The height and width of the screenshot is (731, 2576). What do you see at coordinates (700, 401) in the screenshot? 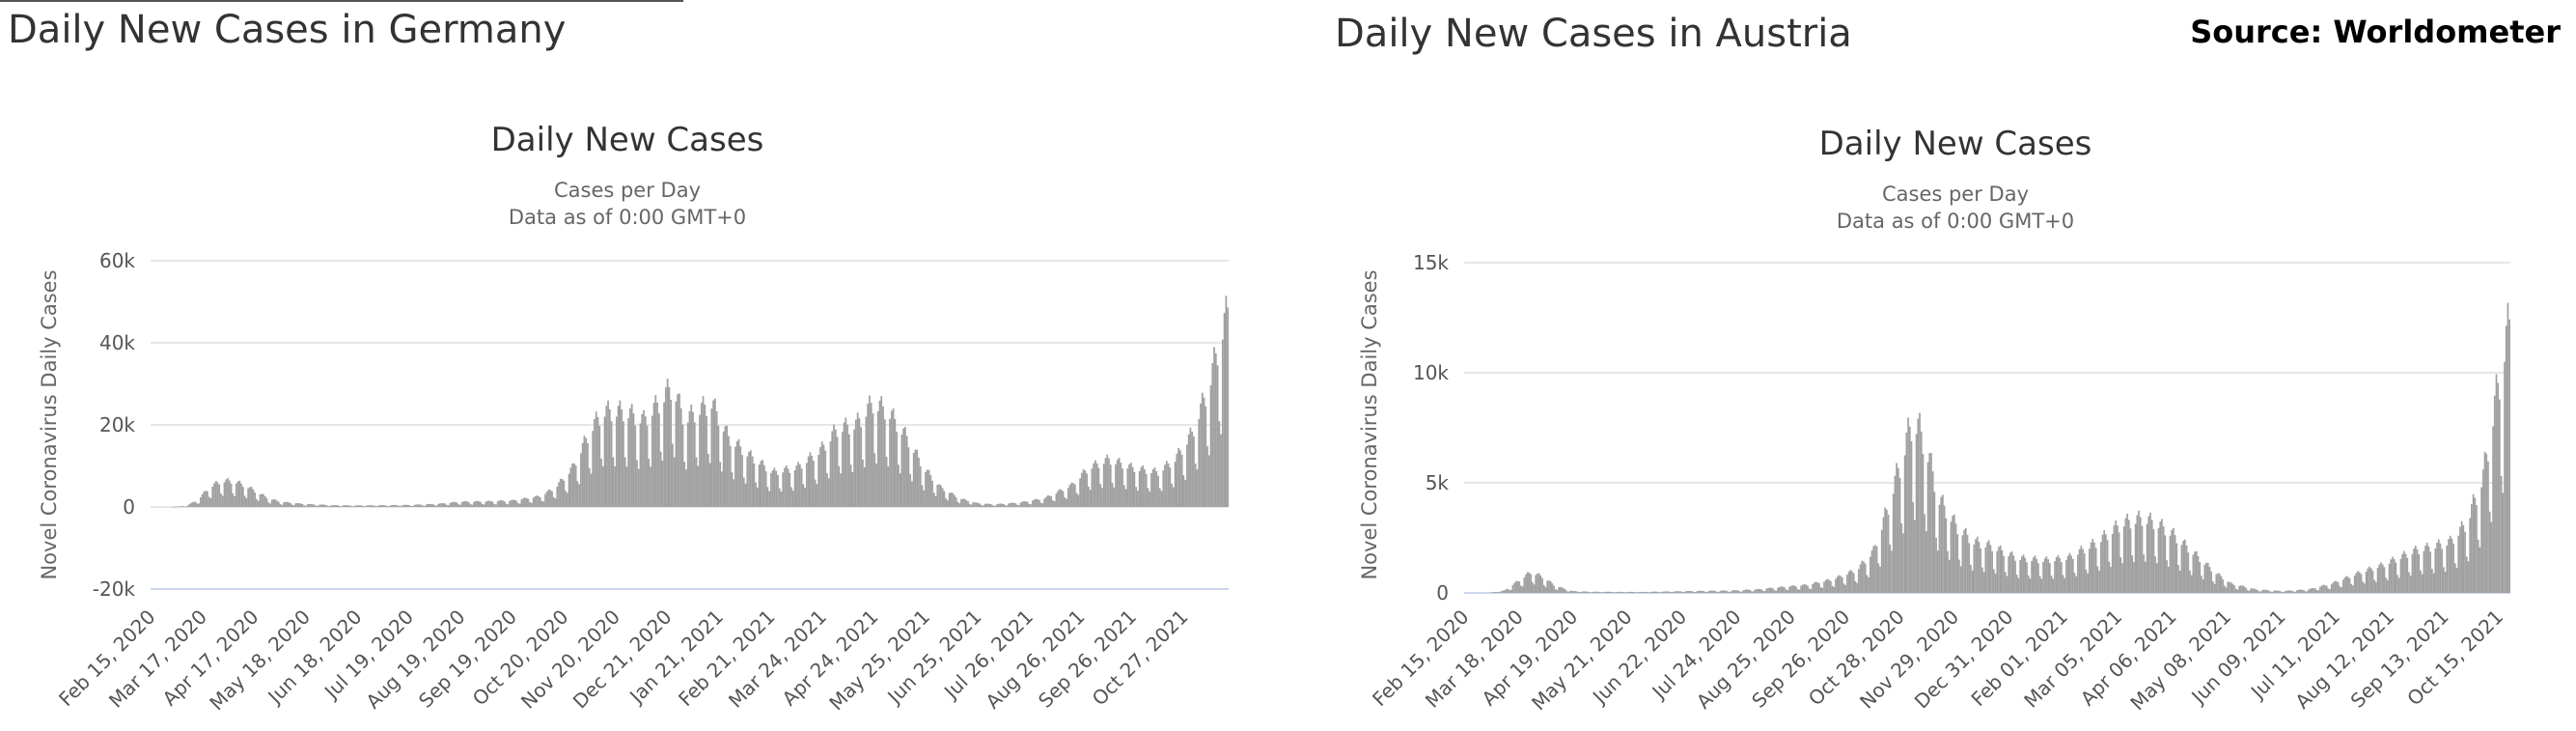
I see `bars` at bounding box center [700, 401].